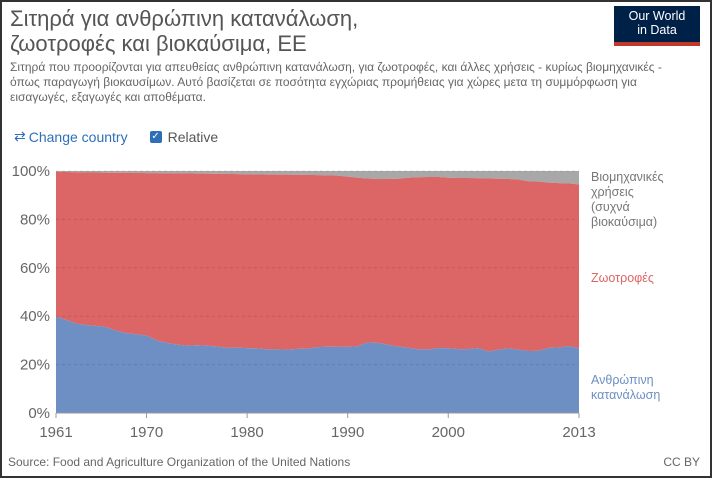 The width and height of the screenshot is (712, 478). What do you see at coordinates (35, 365) in the screenshot?
I see `y-tick-label: 20%` at bounding box center [35, 365].